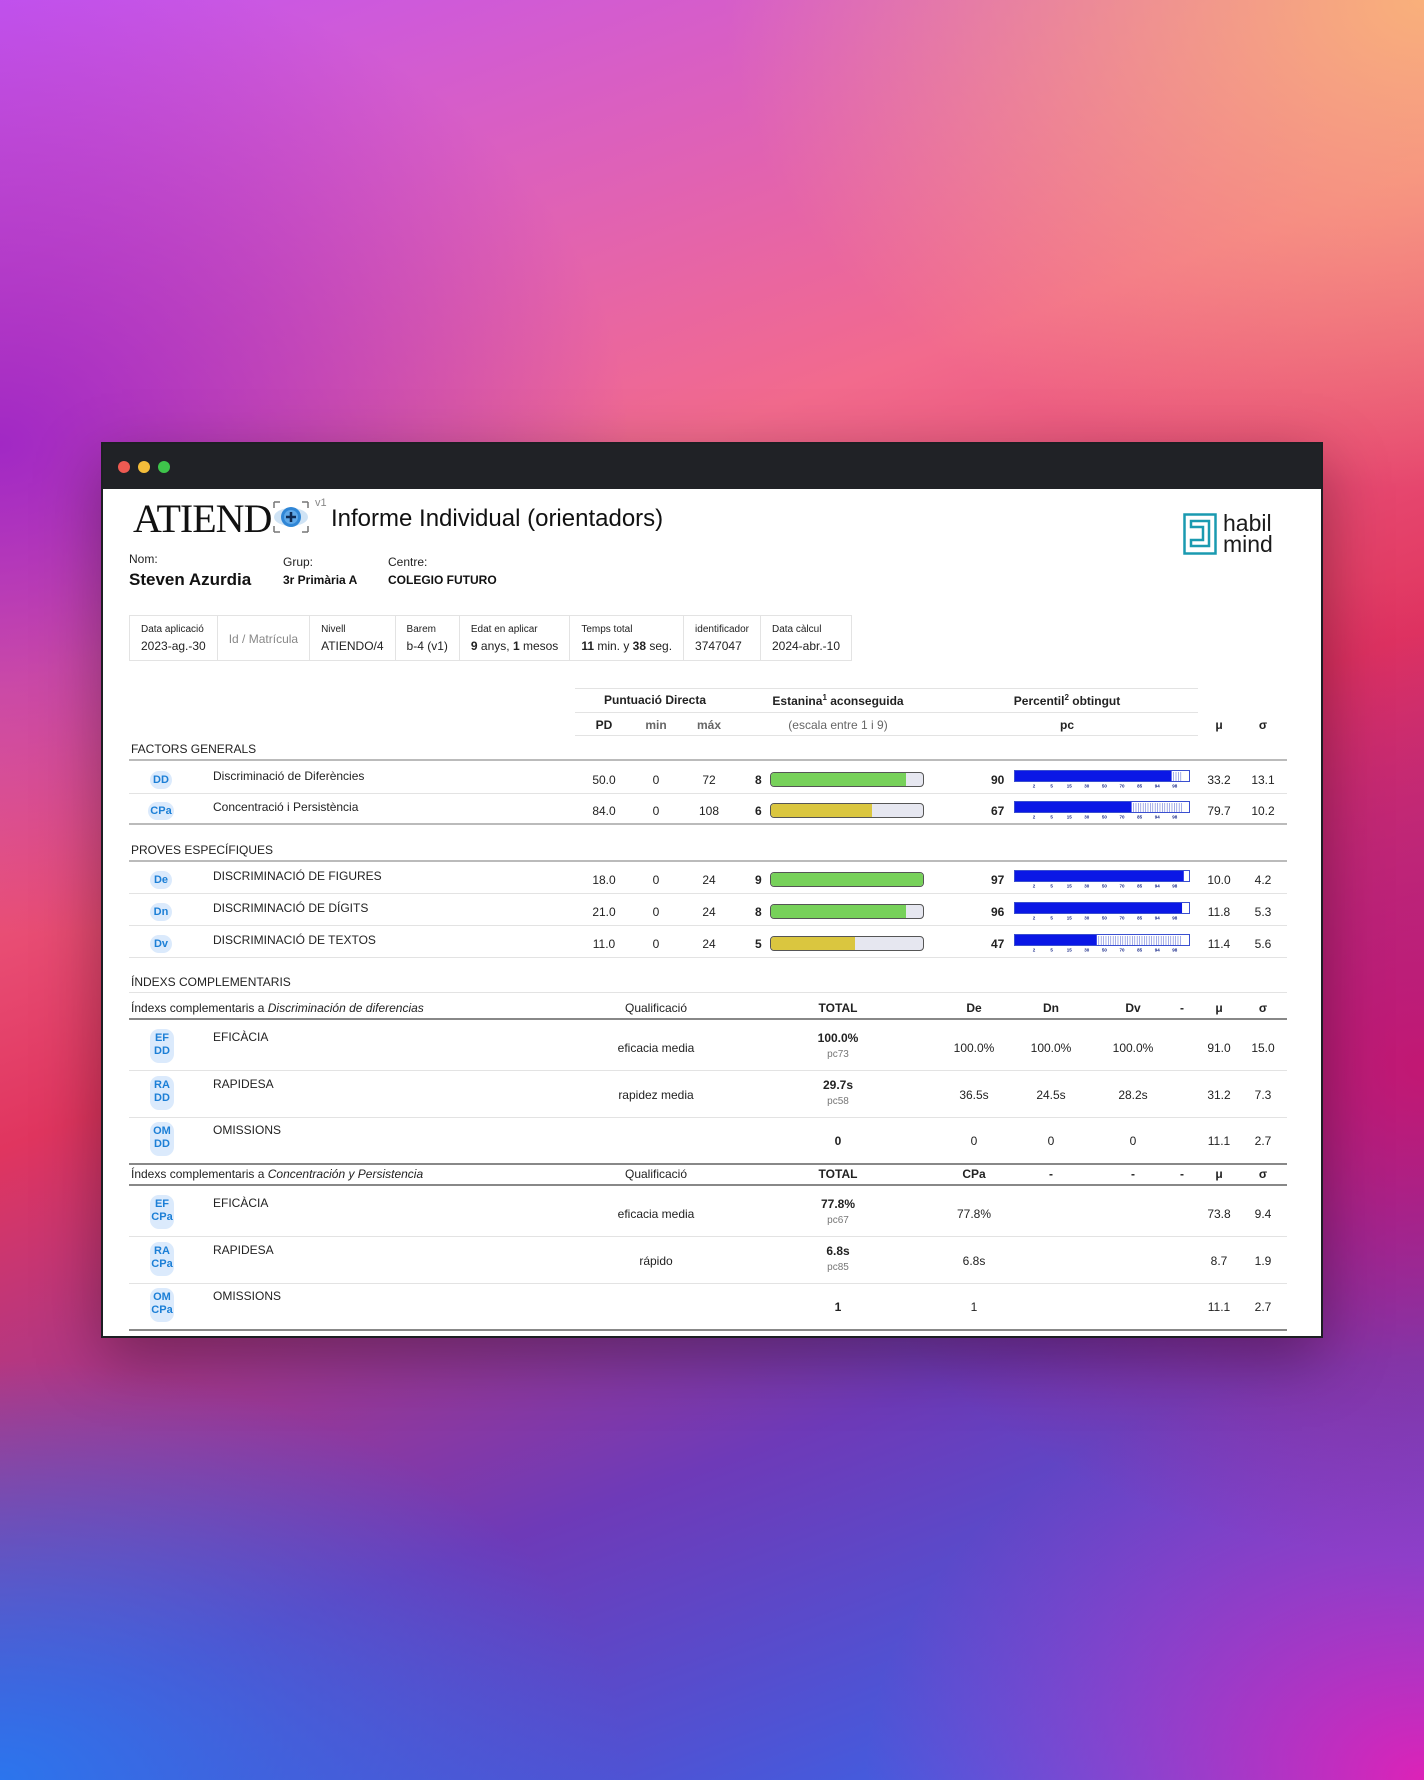 Image resolution: width=1424 pixels, height=1780 pixels. I want to click on max-value: 24, so click(709, 880).